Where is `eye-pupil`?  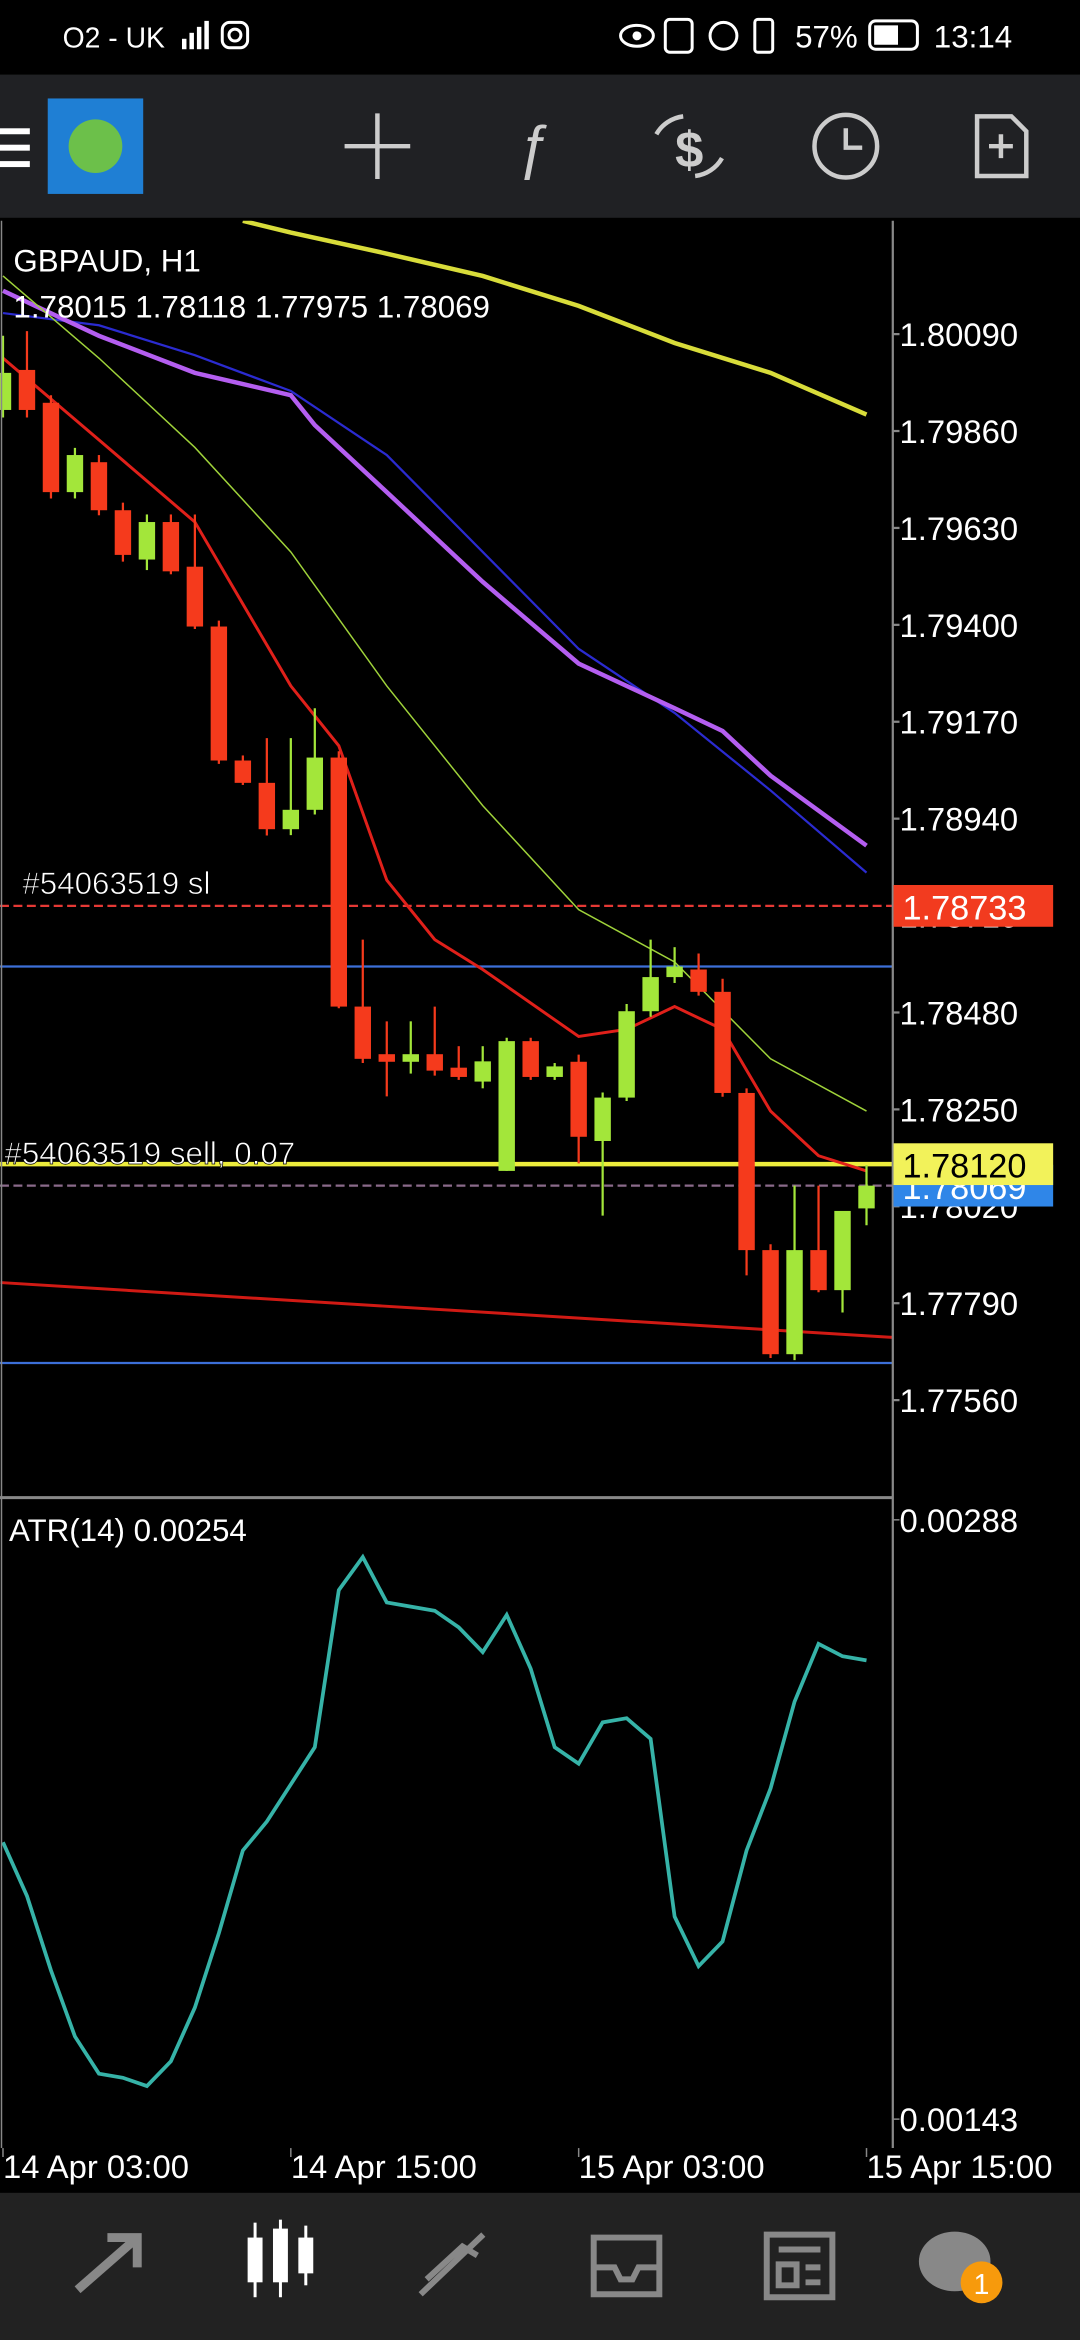
eye-pupil is located at coordinates (637, 36).